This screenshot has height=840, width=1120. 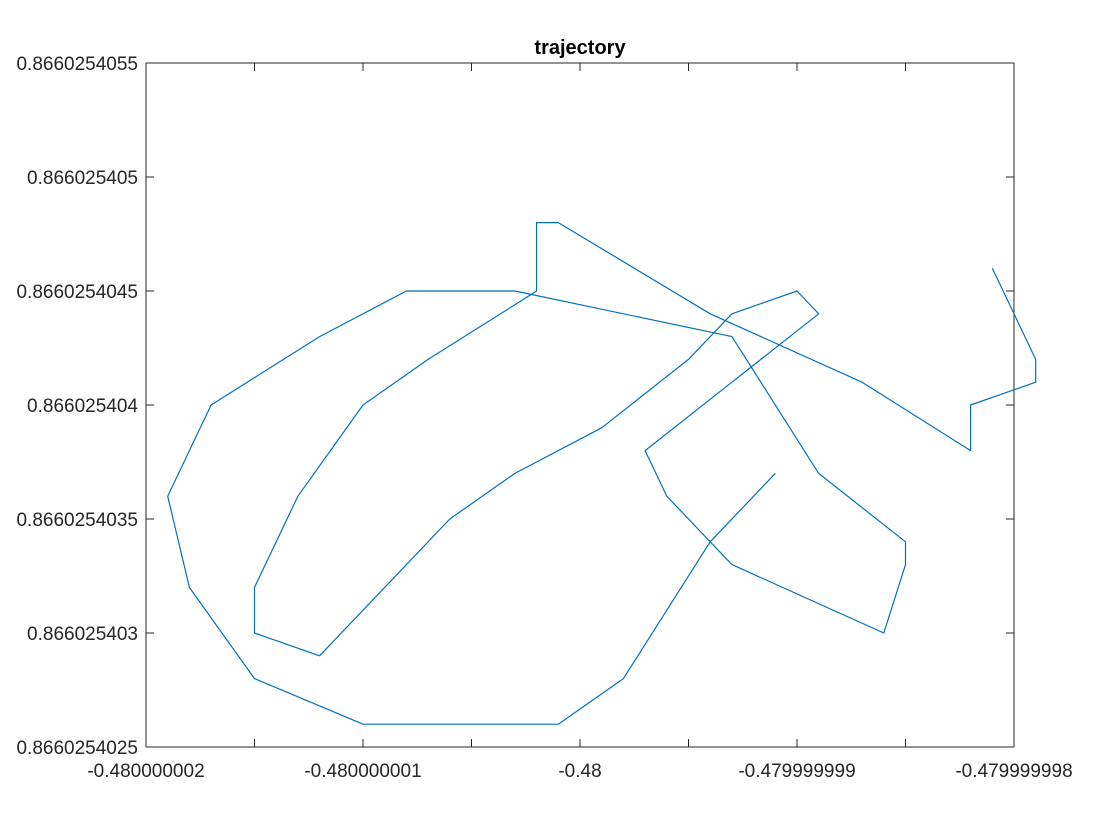 What do you see at coordinates (1013, 771) in the screenshot?
I see `x-tick-label: -0.479999998` at bounding box center [1013, 771].